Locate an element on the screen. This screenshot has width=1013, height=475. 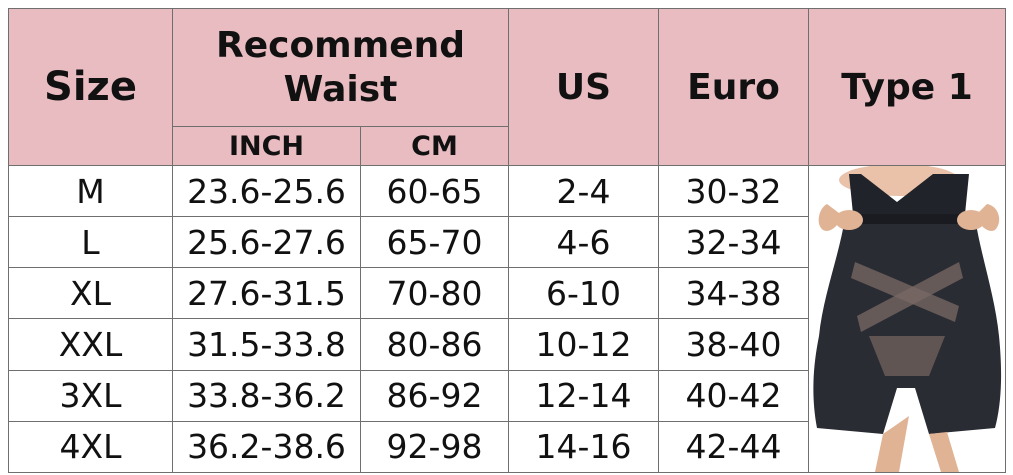
cell-size: 4XL is located at coordinates (90, 447).